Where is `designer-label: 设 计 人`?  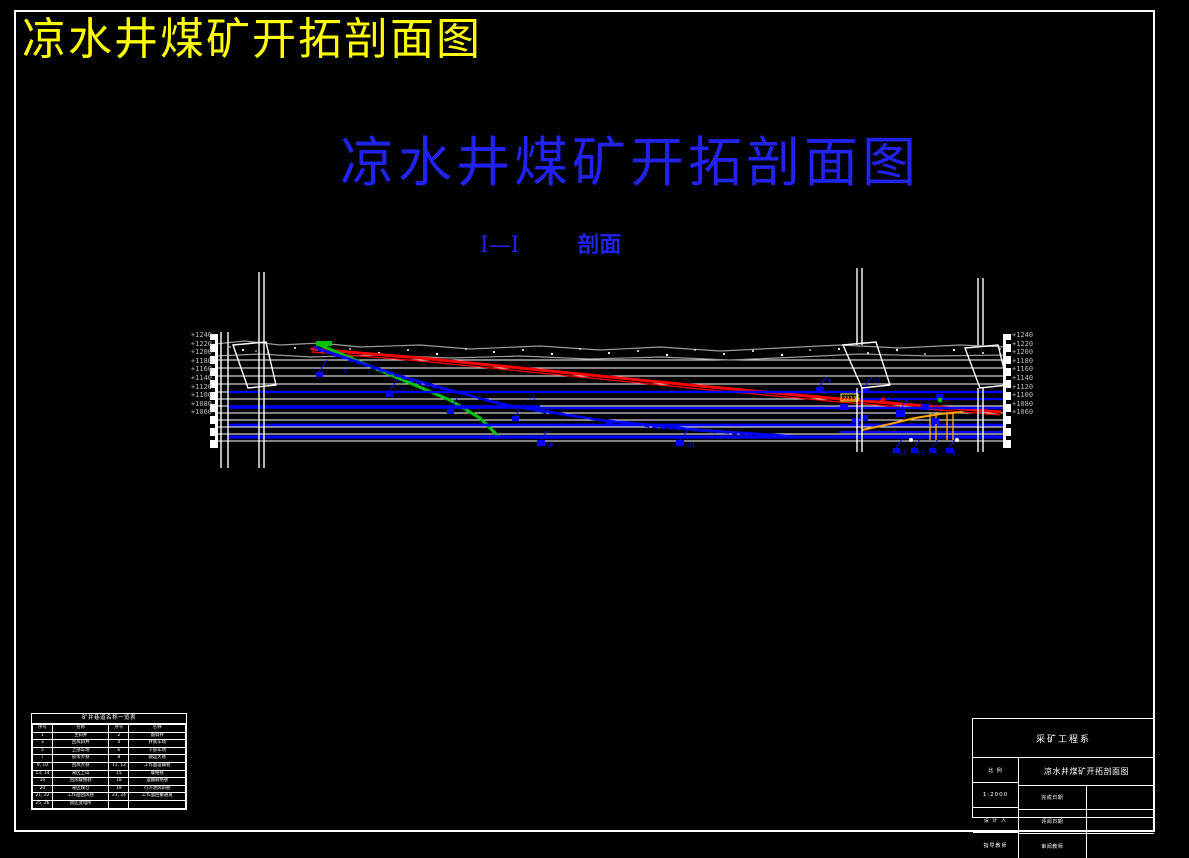 designer-label: 设 计 人 is located at coordinates (995, 820).